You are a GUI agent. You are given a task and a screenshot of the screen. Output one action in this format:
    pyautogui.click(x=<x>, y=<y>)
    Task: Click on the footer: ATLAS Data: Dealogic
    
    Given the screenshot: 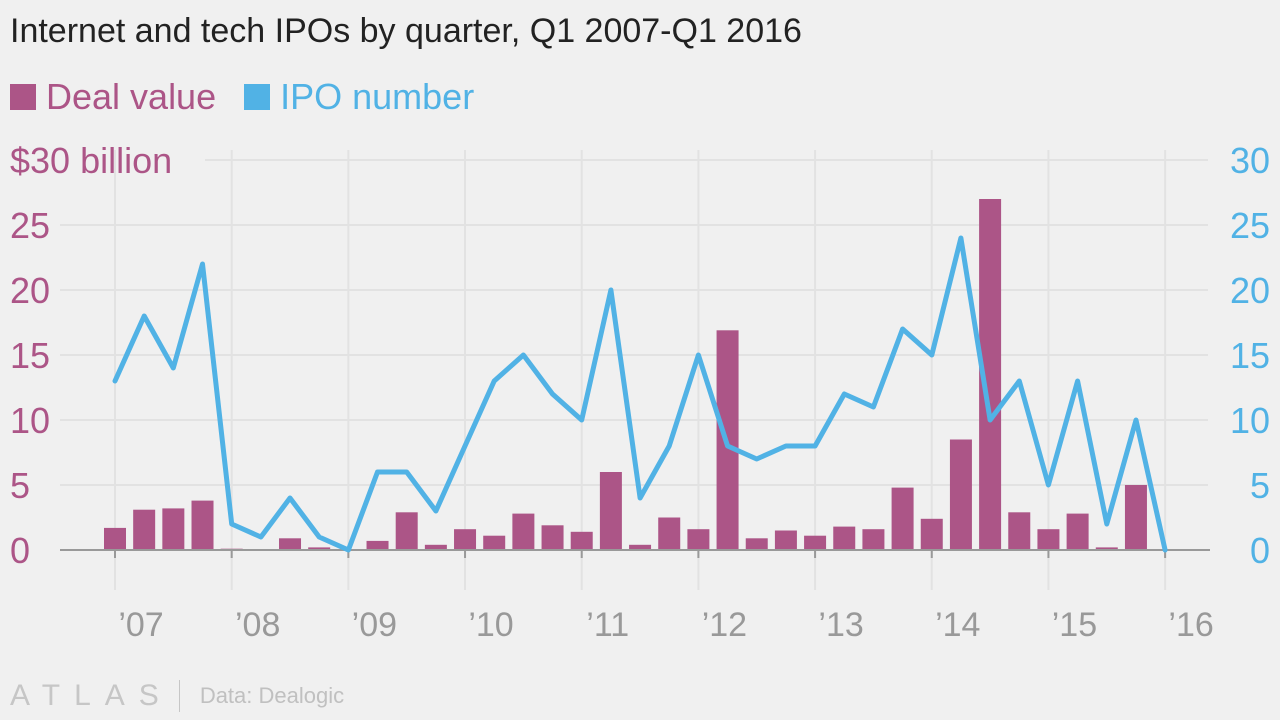 What is the action you would take?
    pyautogui.click(x=300, y=696)
    